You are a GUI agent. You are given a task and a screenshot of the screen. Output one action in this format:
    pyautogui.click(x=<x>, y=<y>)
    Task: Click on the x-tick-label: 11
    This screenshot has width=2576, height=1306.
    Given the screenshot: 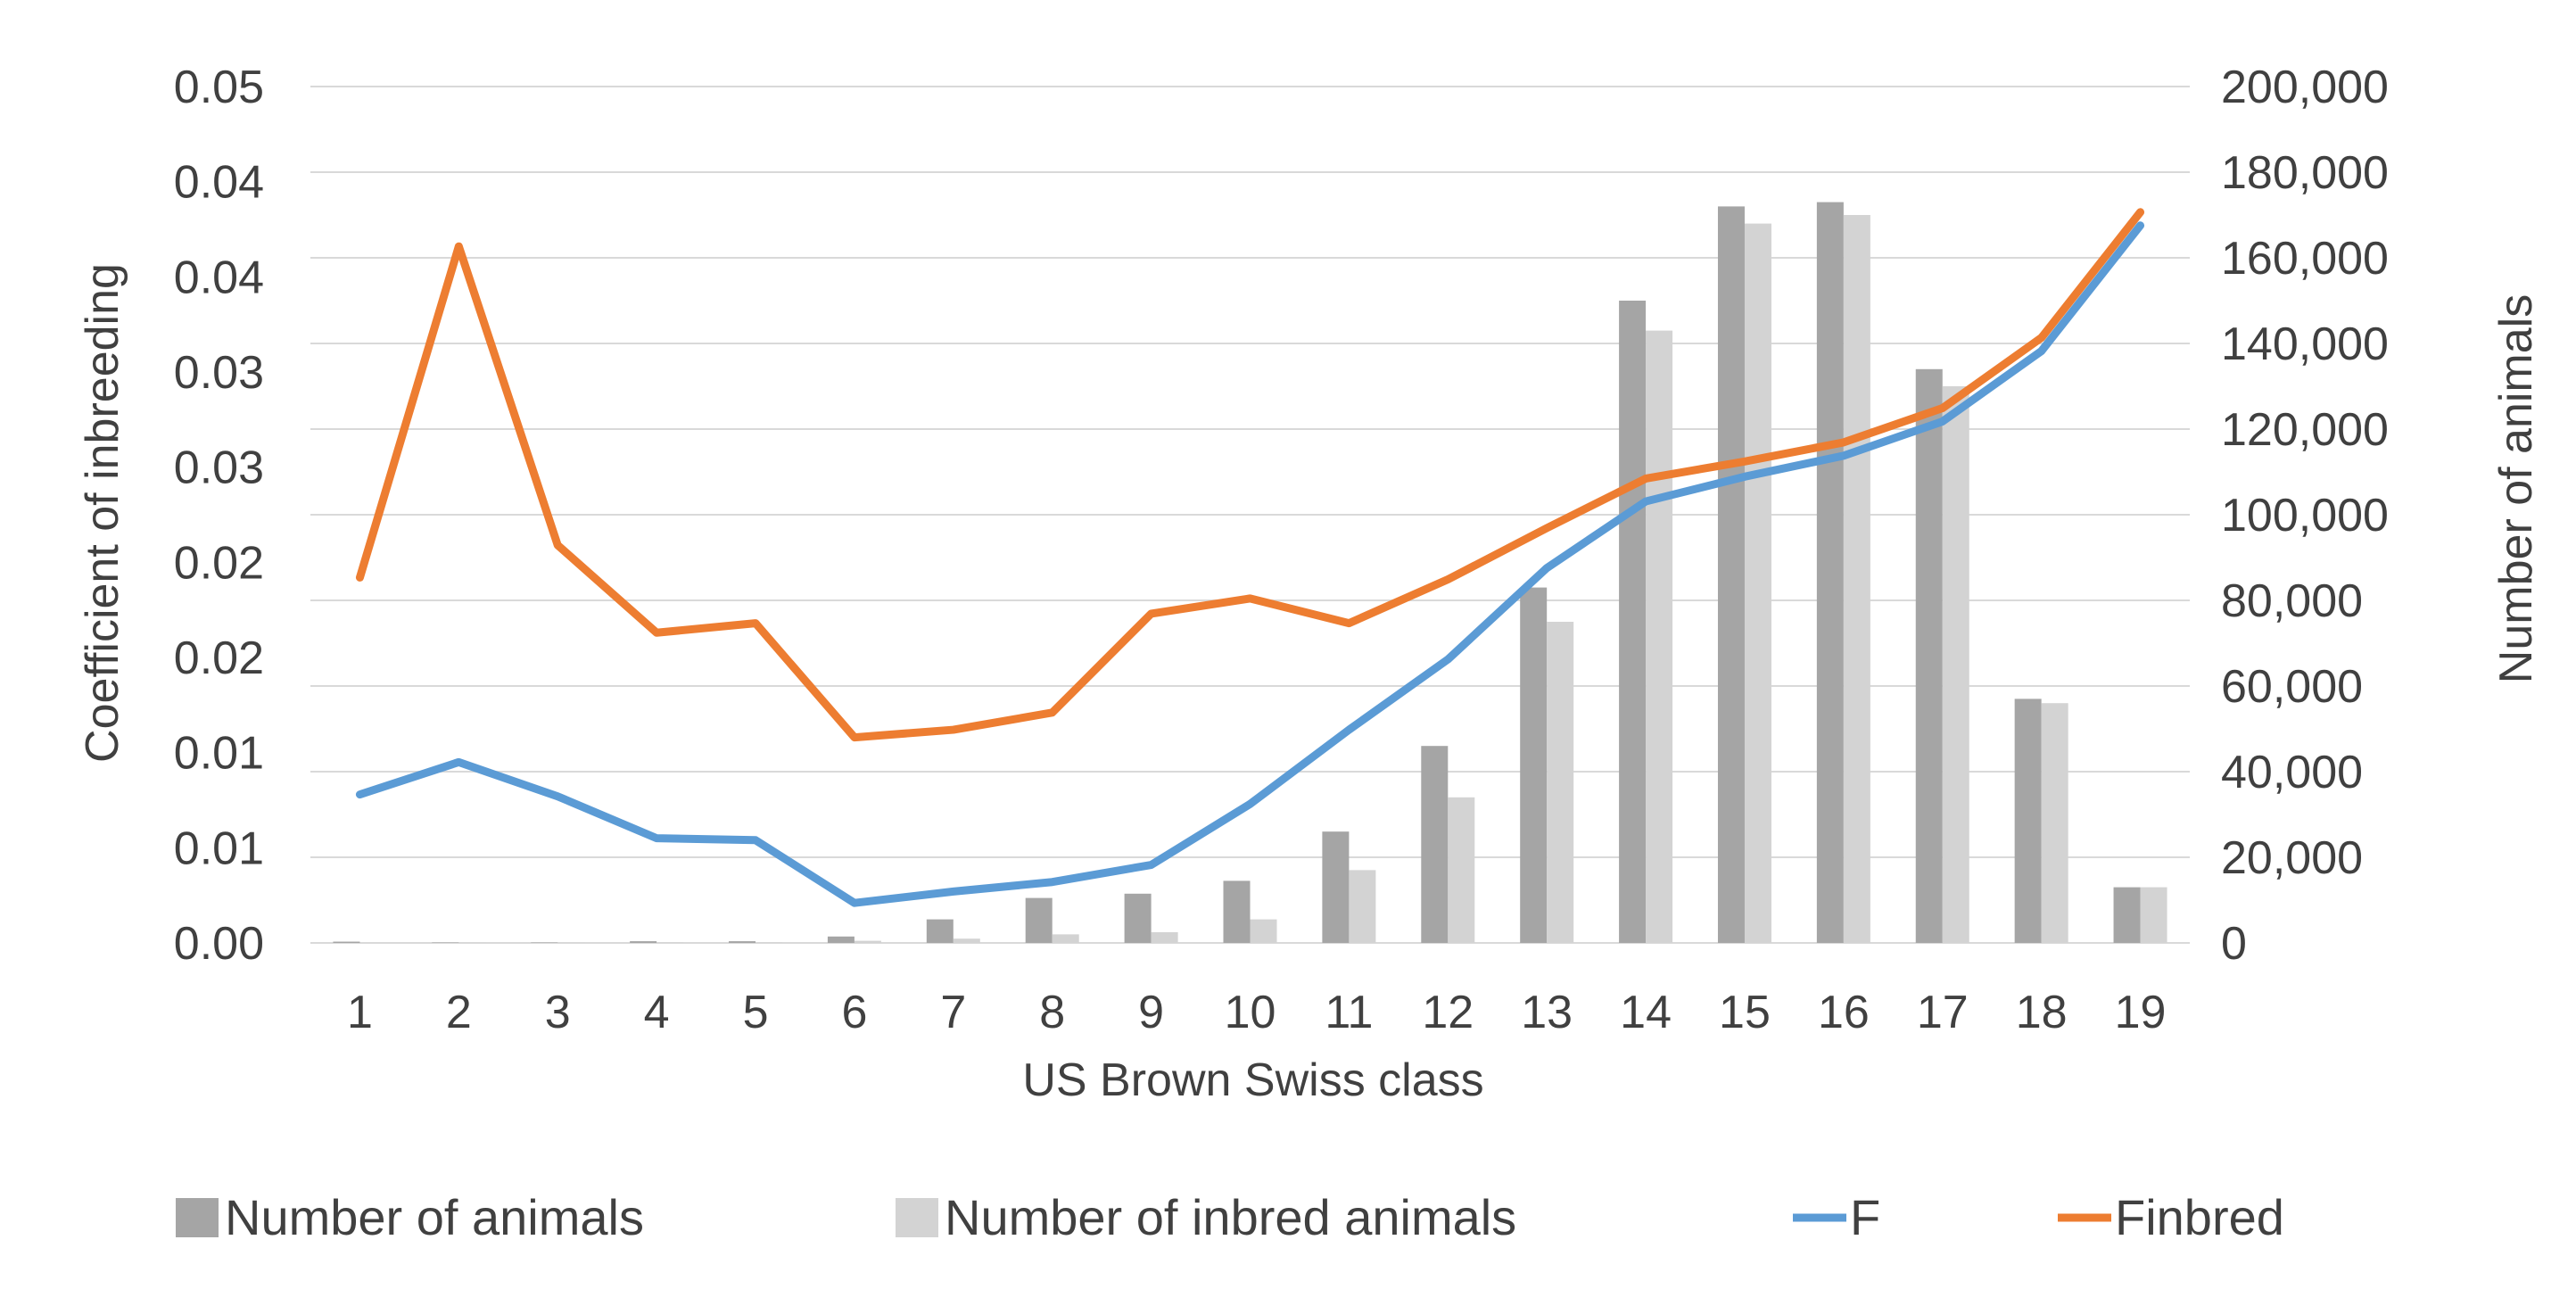 What is the action you would take?
    pyautogui.click(x=1349, y=1013)
    